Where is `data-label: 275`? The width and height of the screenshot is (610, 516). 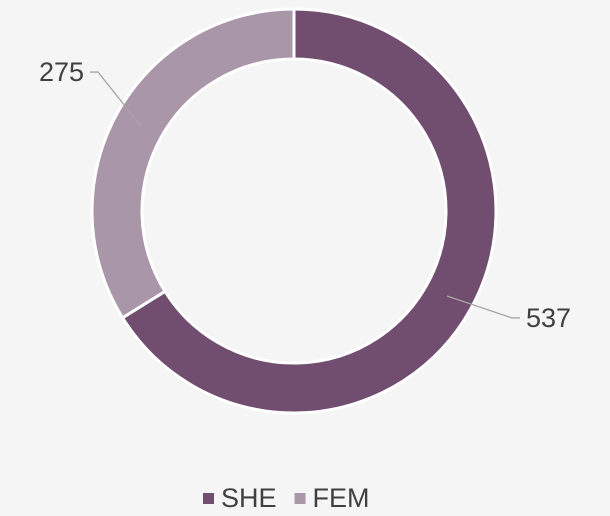 data-label: 275 is located at coordinates (61, 72).